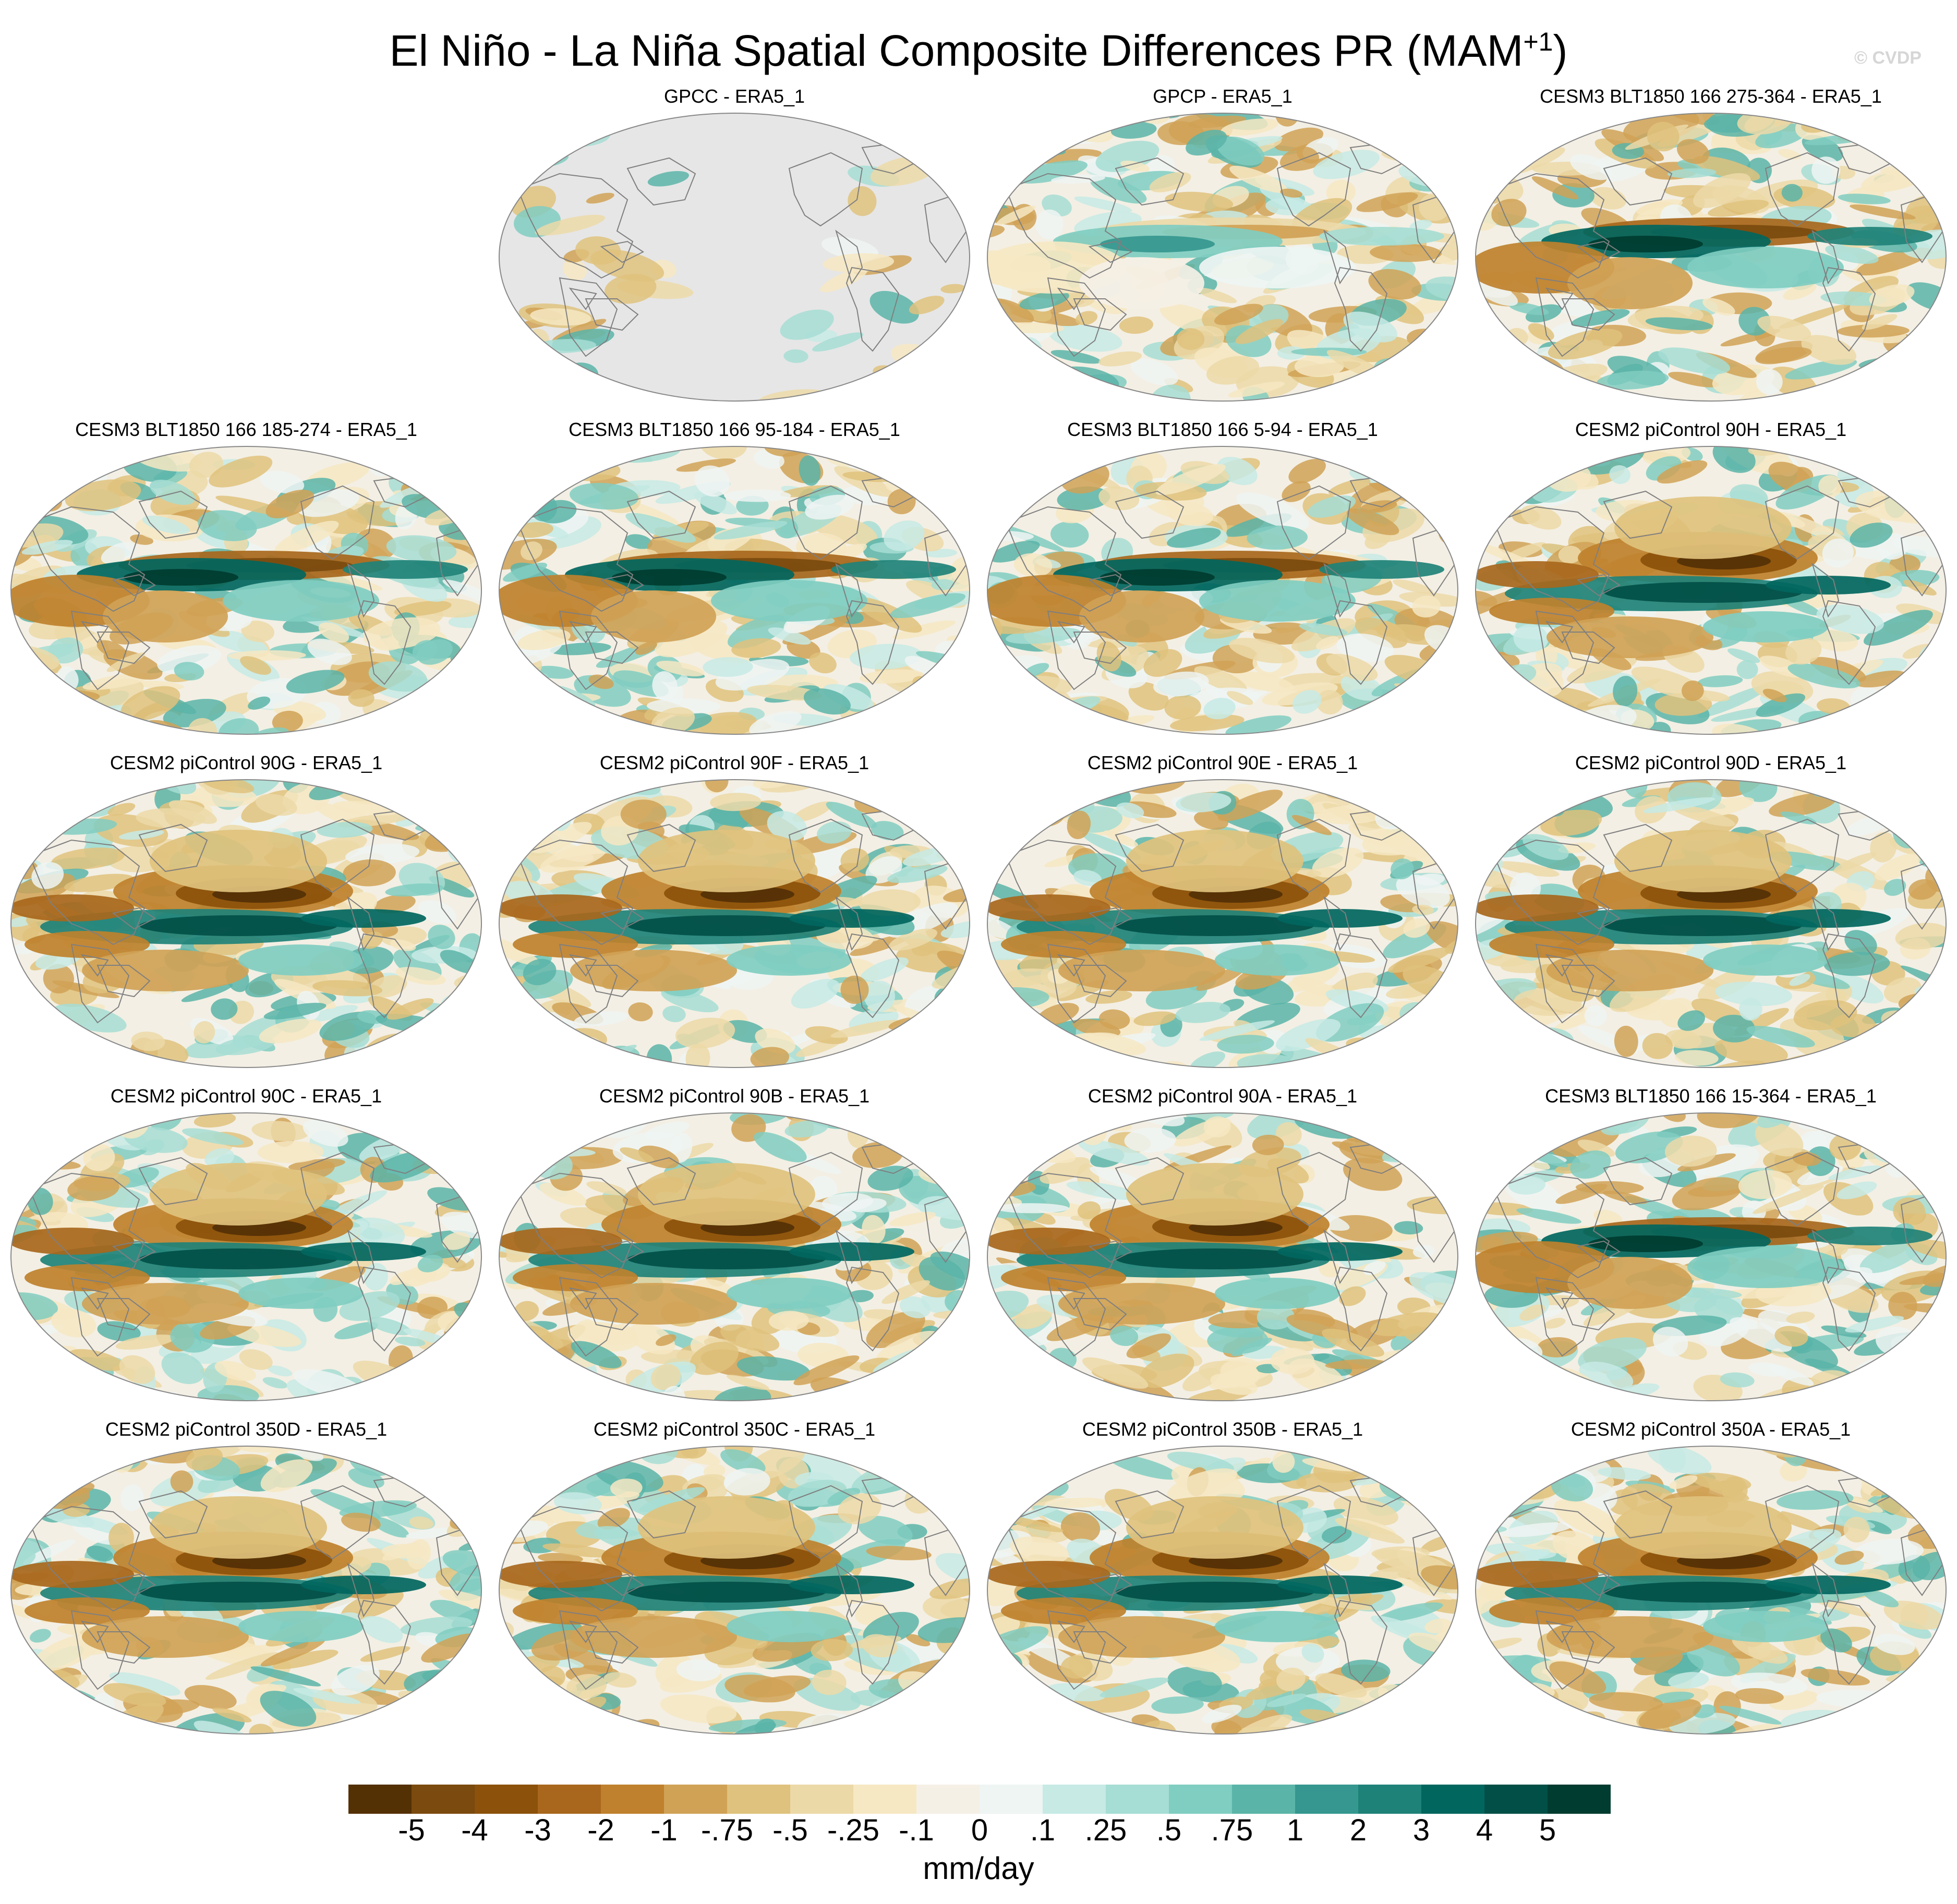  What do you see at coordinates (734, 1429) in the screenshot?
I see `map-panel-title: CESM2 piControl 350C - ERA5_1` at bounding box center [734, 1429].